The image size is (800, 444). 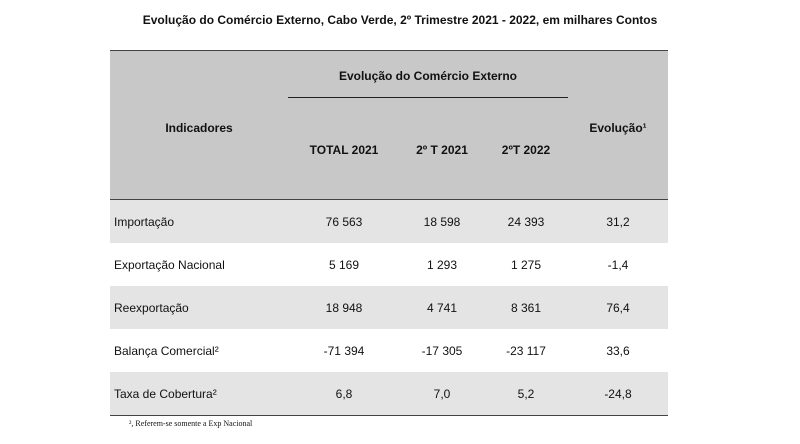 What do you see at coordinates (344, 222) in the screenshot?
I see `cell-total-2021: 76 563` at bounding box center [344, 222].